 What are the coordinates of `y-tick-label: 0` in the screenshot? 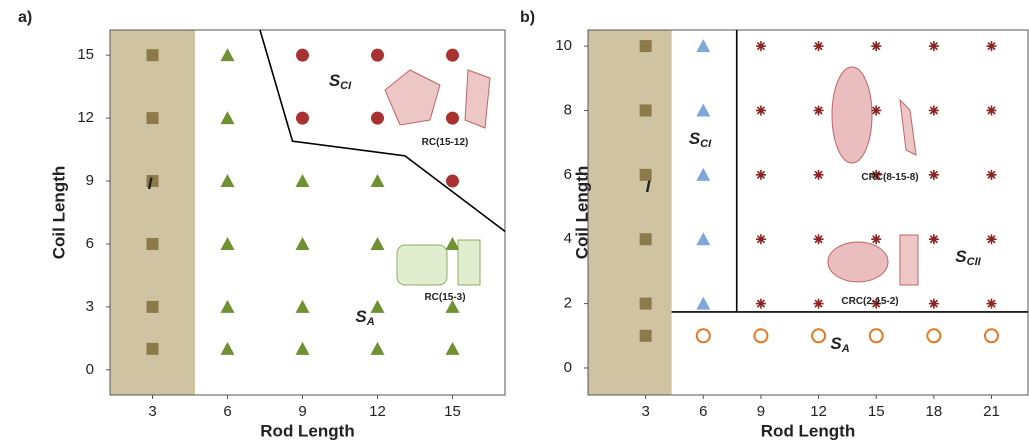 It's located at (568, 367).